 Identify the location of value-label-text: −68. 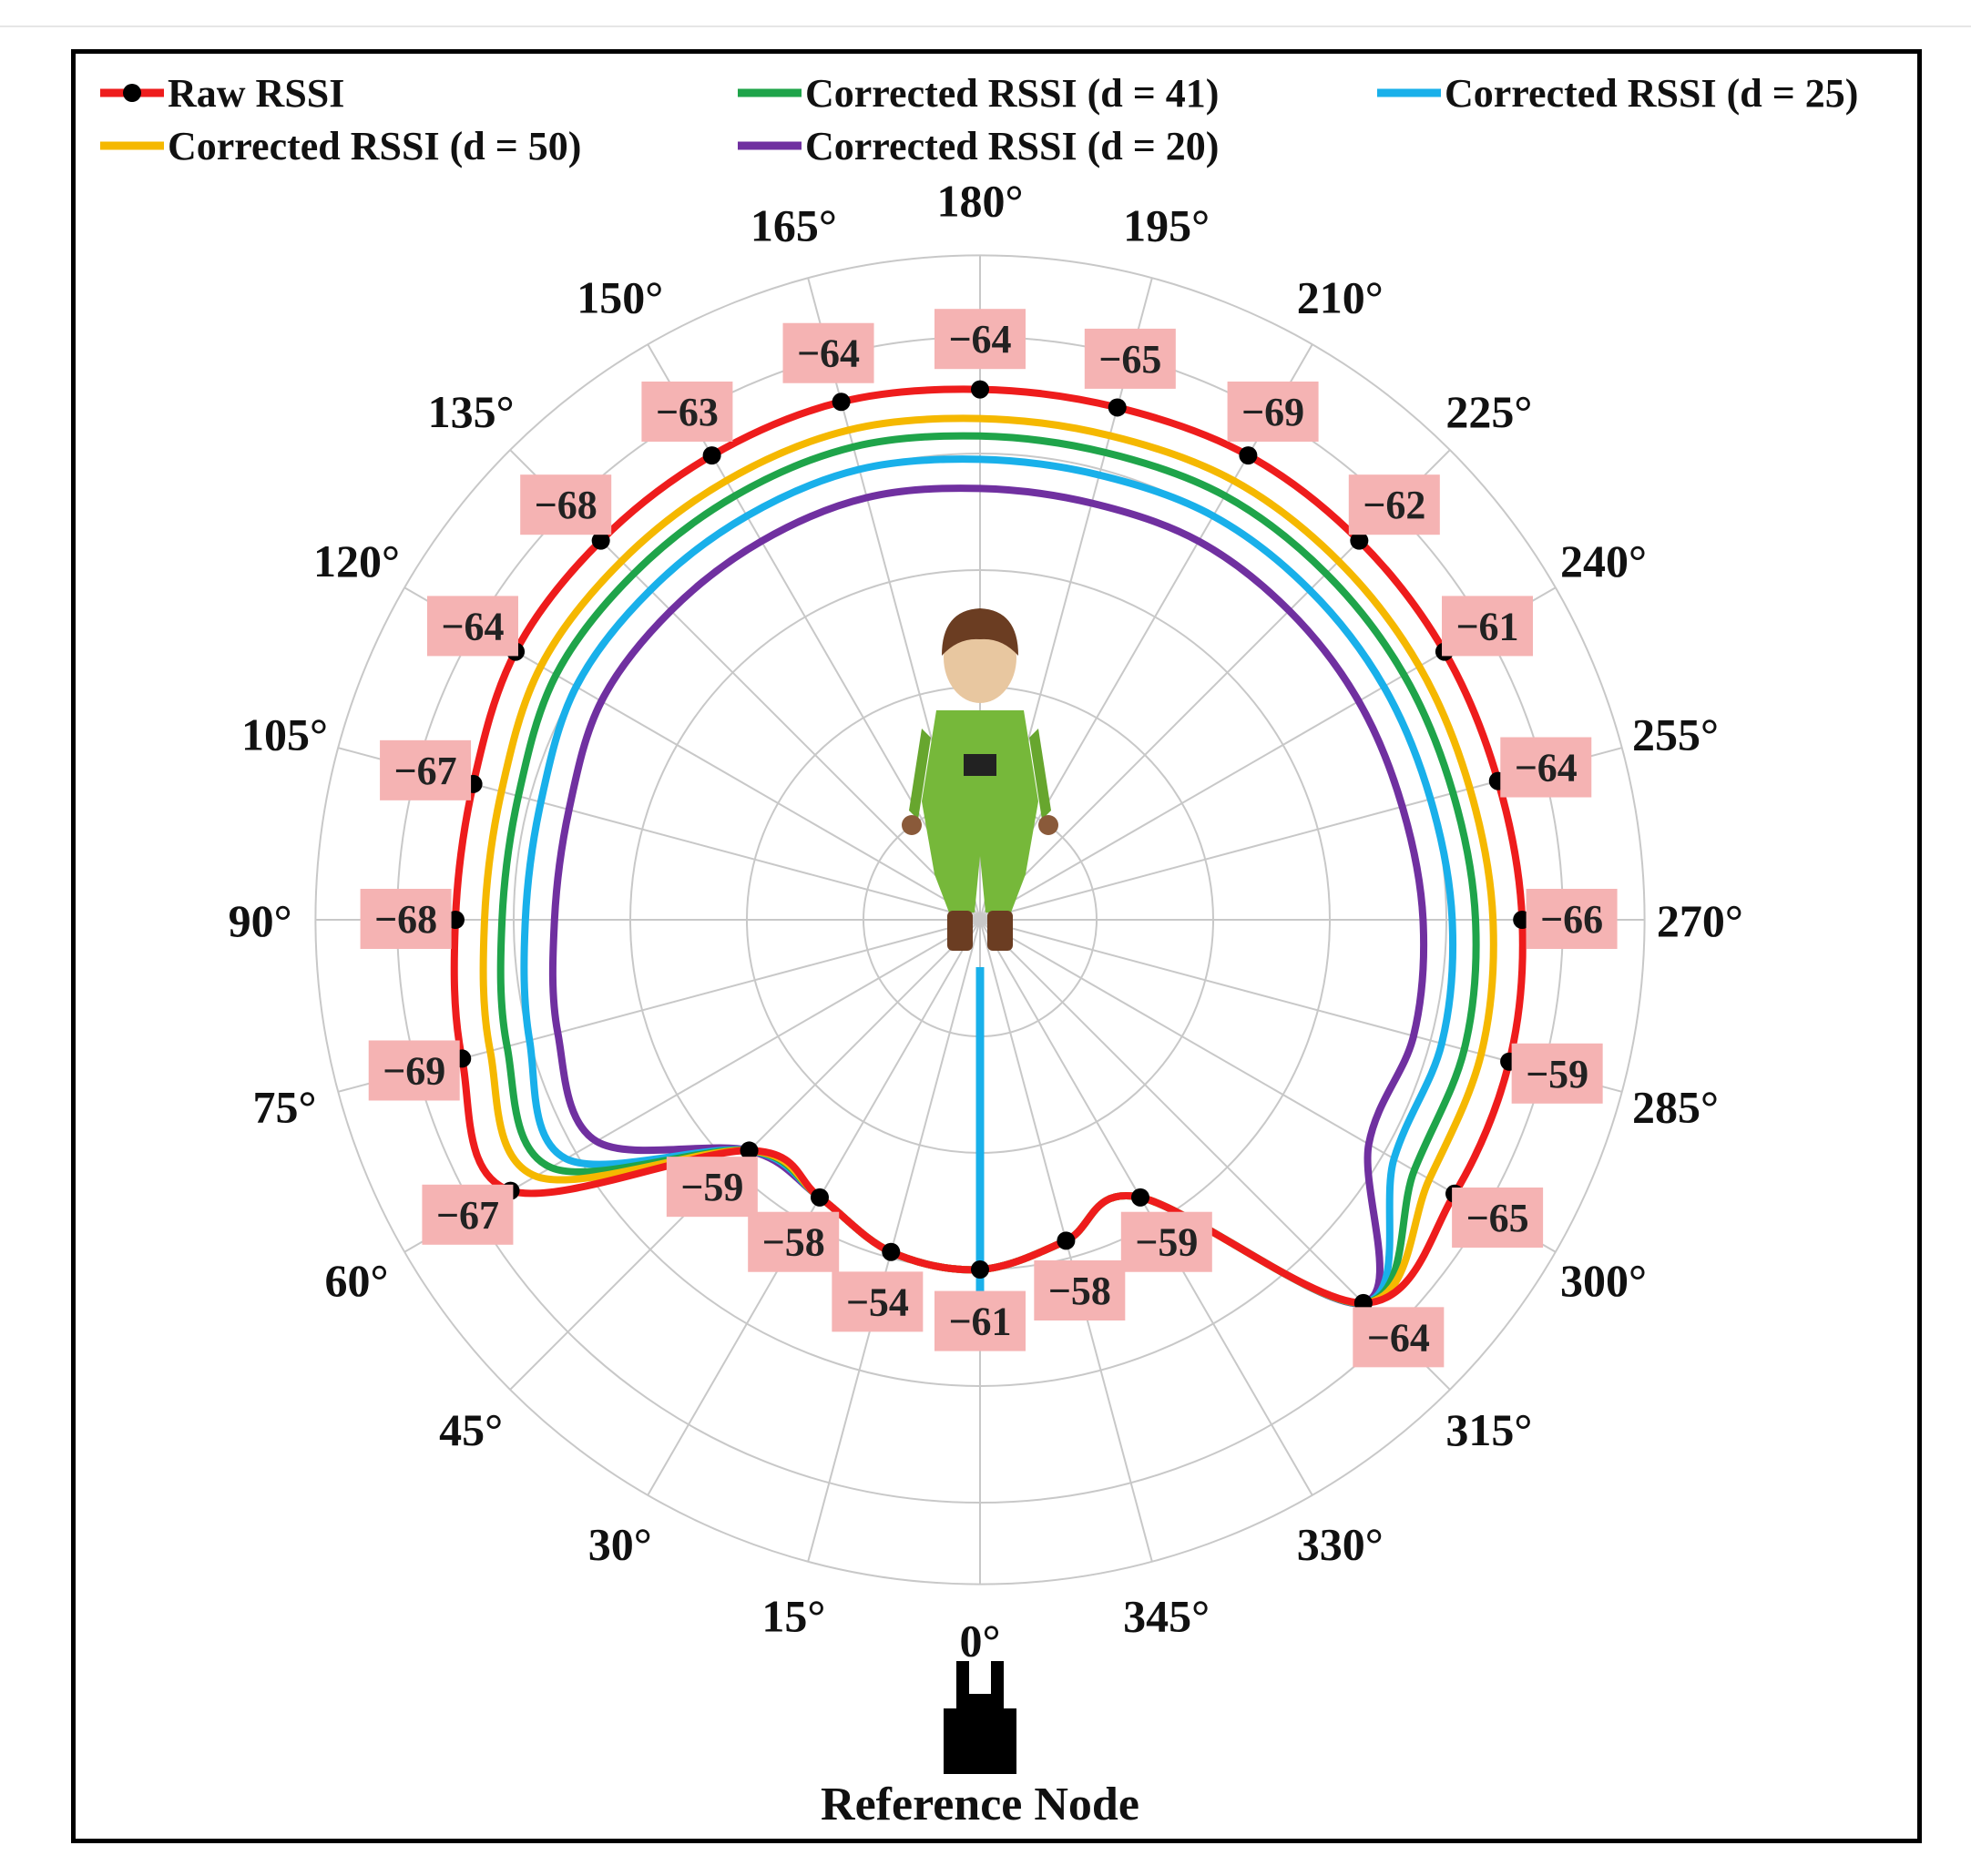
(405, 919).